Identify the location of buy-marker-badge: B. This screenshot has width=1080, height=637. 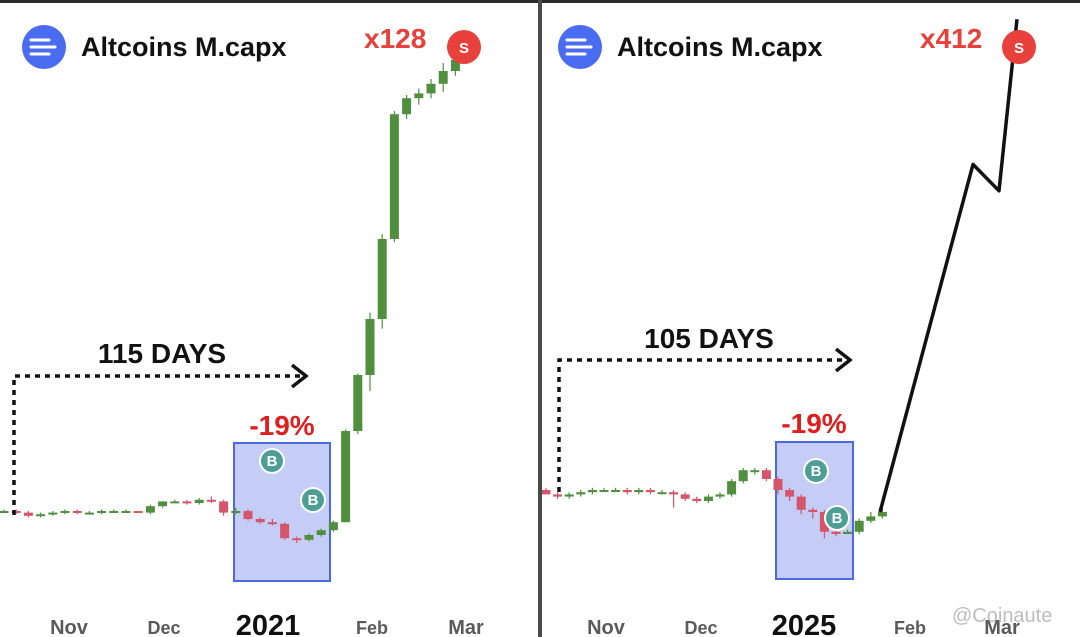
(313, 500).